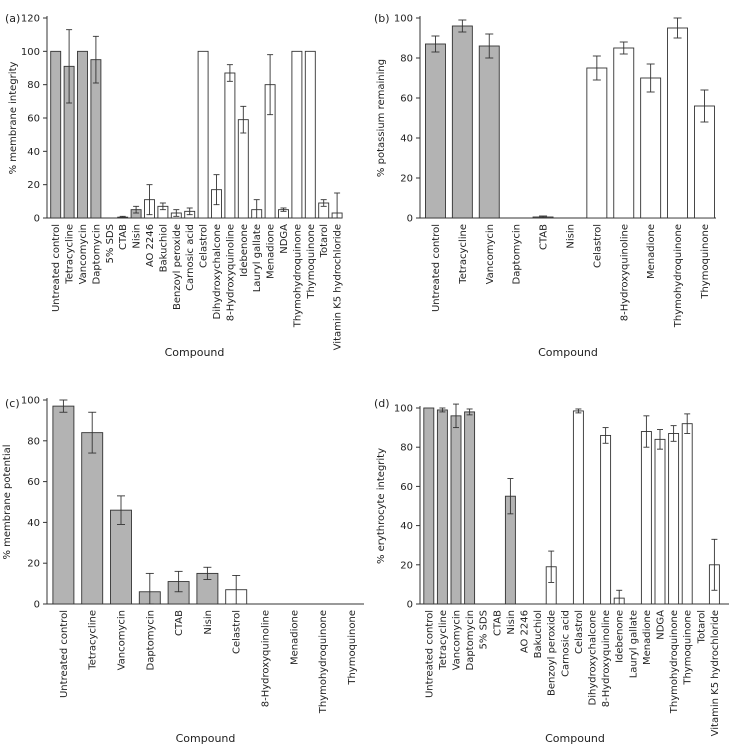 This screenshot has height=749, width=729. What do you see at coordinates (257, 258) in the screenshot?
I see `category-label-lauryl-gallate: Lauryl gallate` at bounding box center [257, 258].